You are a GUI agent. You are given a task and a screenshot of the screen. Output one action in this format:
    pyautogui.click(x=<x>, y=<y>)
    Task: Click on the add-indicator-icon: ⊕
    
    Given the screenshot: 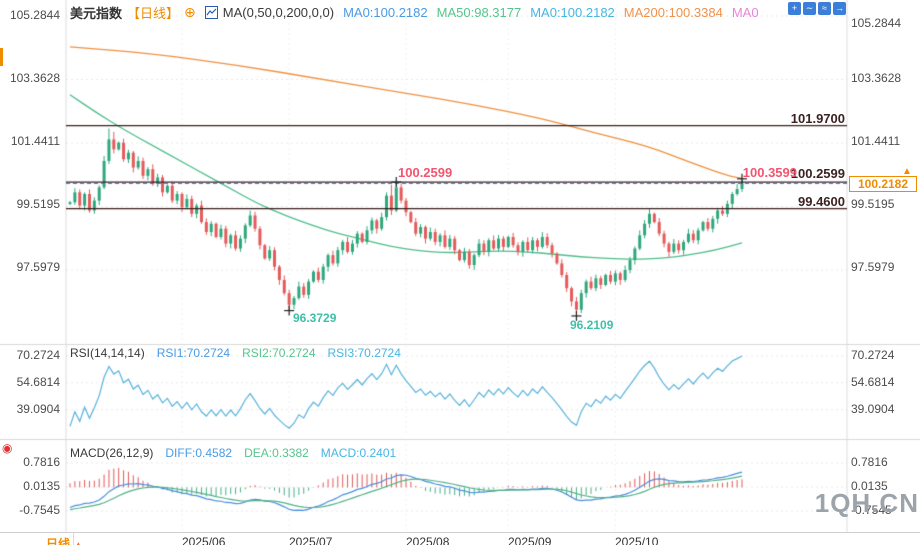 What is the action you would take?
    pyautogui.click(x=190, y=12)
    